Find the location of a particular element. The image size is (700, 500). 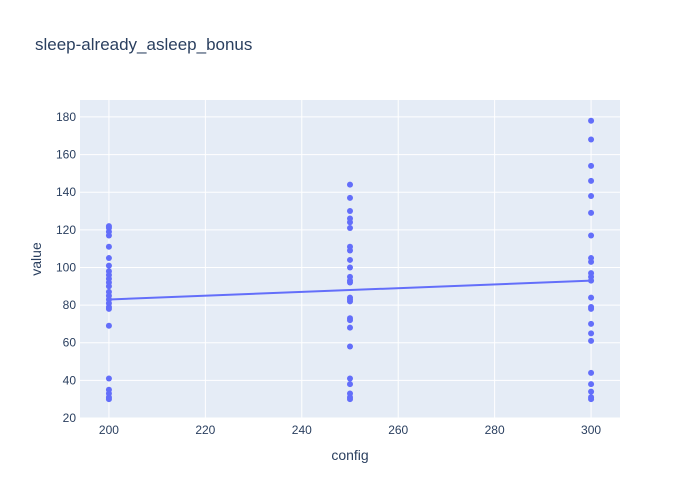

chart-title: sleep-already_asleep_bonus is located at coordinates (143, 44).